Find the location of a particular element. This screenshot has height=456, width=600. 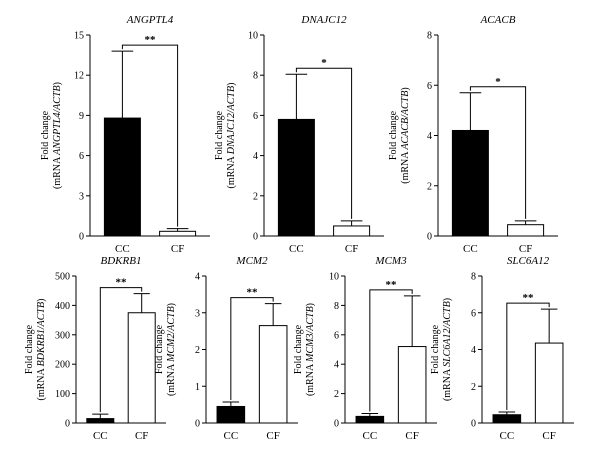

chart-title: BDKRB1 is located at coordinates (121, 261).